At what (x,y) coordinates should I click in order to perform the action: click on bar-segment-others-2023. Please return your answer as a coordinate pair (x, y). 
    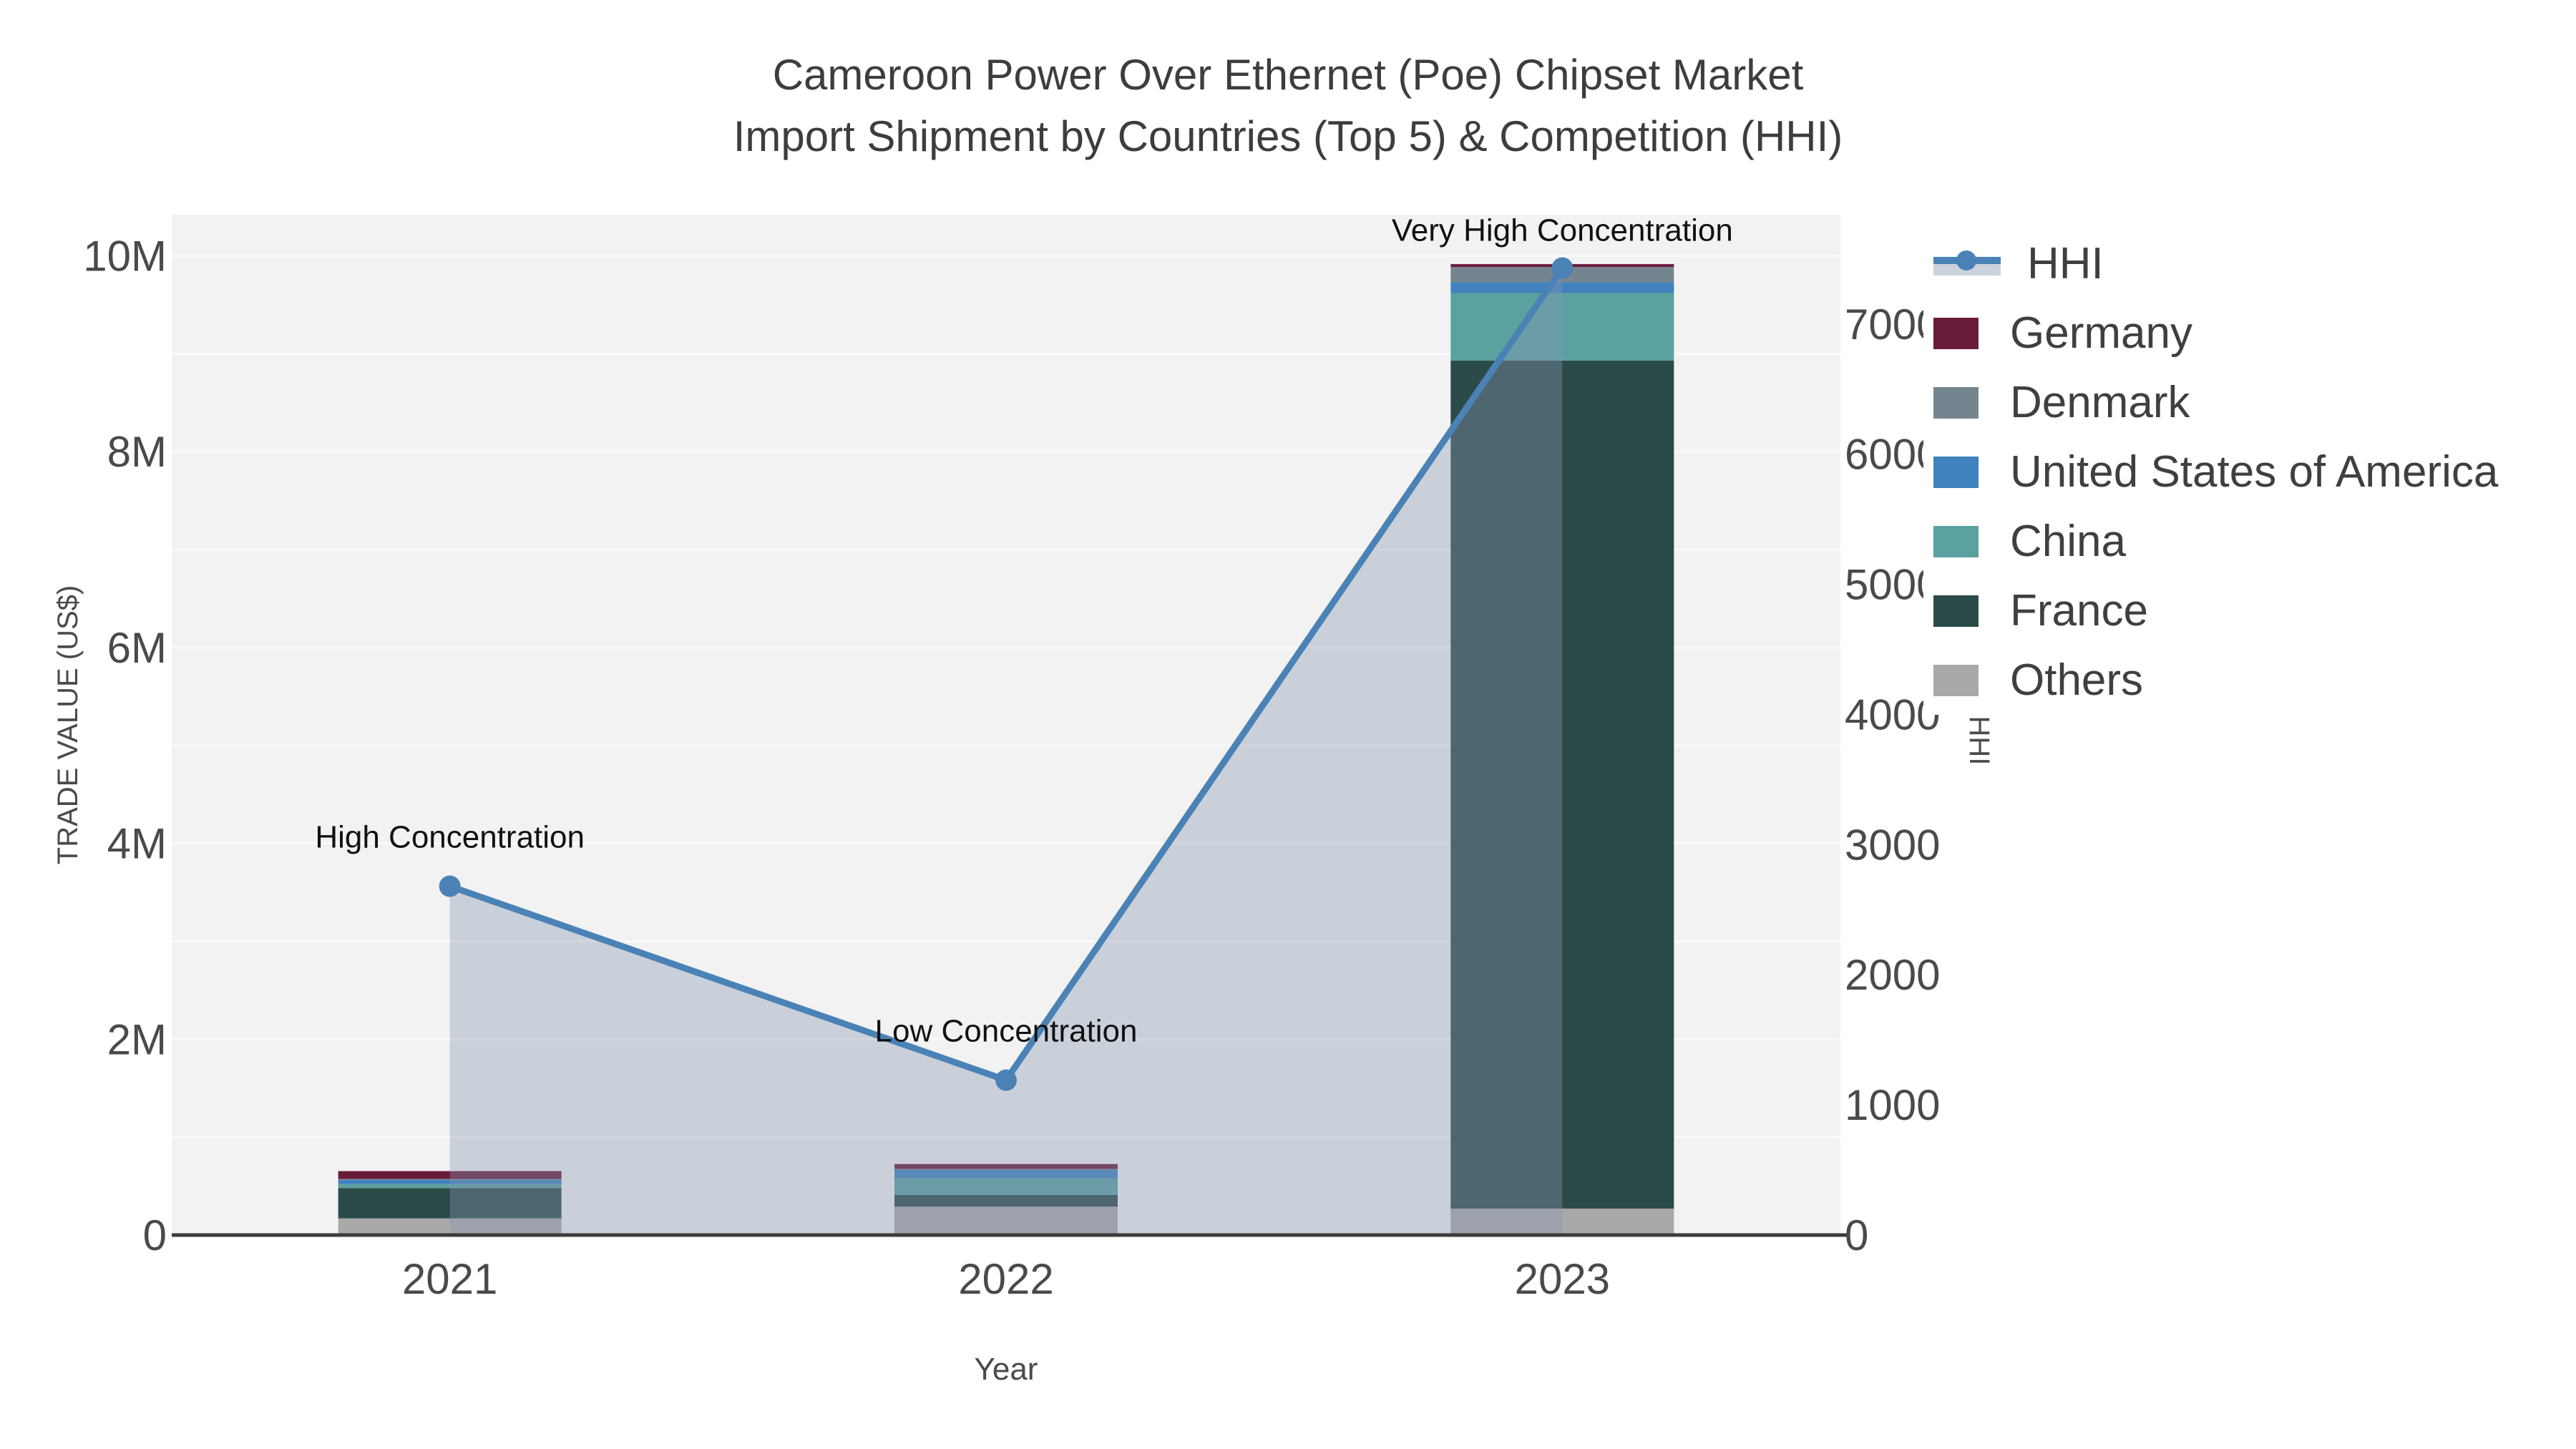
    Looking at the image, I should click on (1562, 1222).